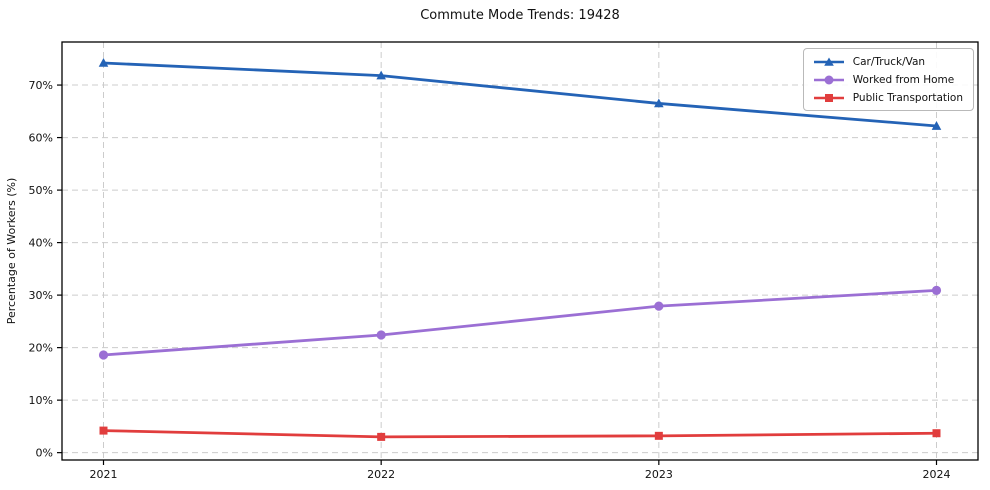  What do you see at coordinates (41, 138) in the screenshot?
I see `y-tick-label: 60%` at bounding box center [41, 138].